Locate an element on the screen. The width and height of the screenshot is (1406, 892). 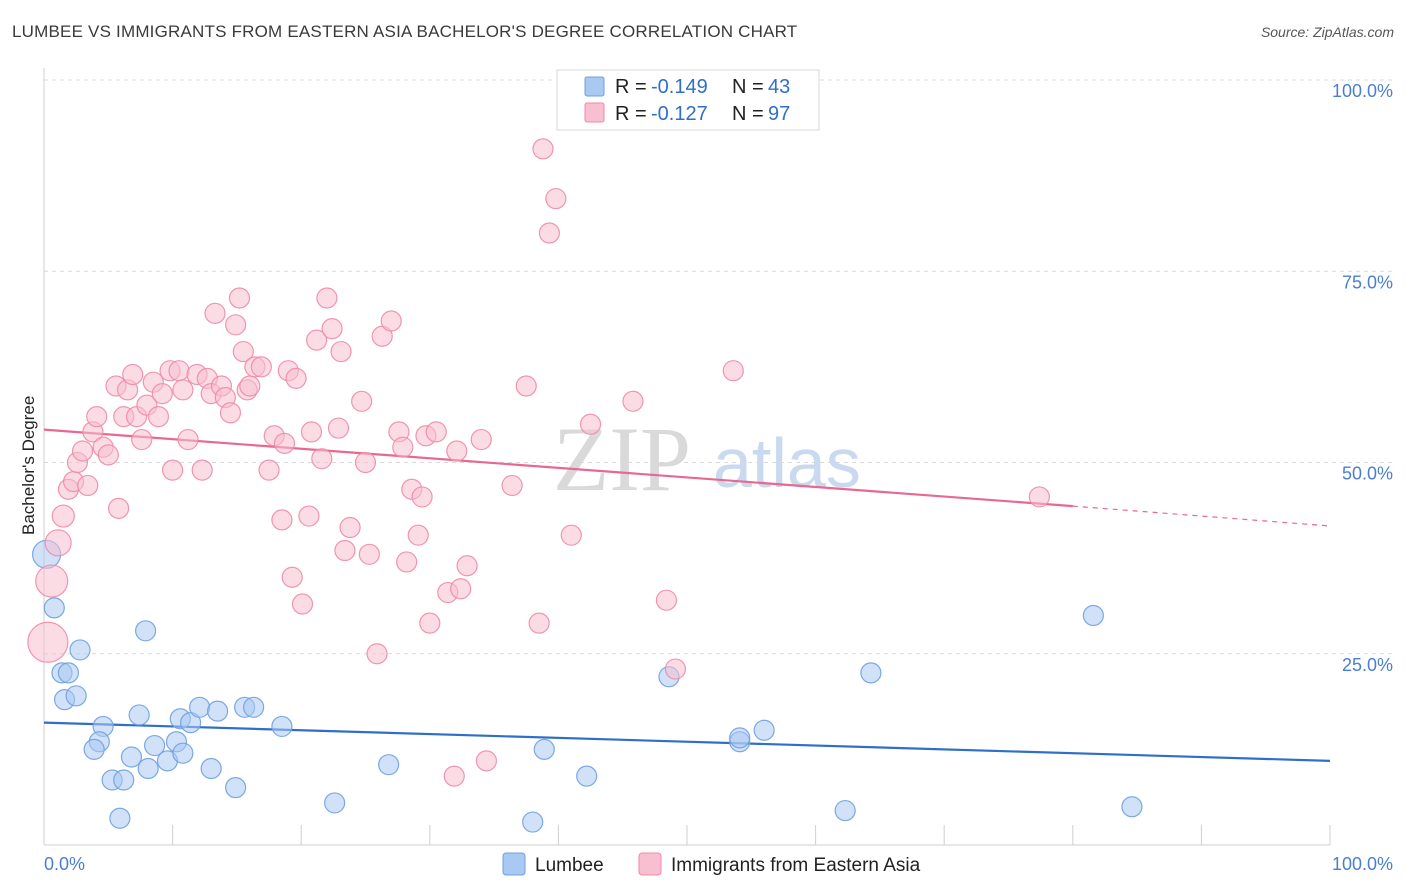
y-tick-label: 50.0% is located at coordinates (1367, 474).